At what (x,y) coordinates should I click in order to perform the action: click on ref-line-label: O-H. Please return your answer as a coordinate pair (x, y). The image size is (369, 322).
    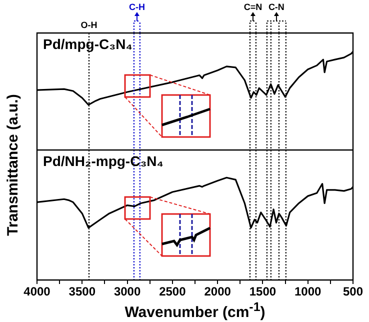
    Looking at the image, I should click on (89, 25).